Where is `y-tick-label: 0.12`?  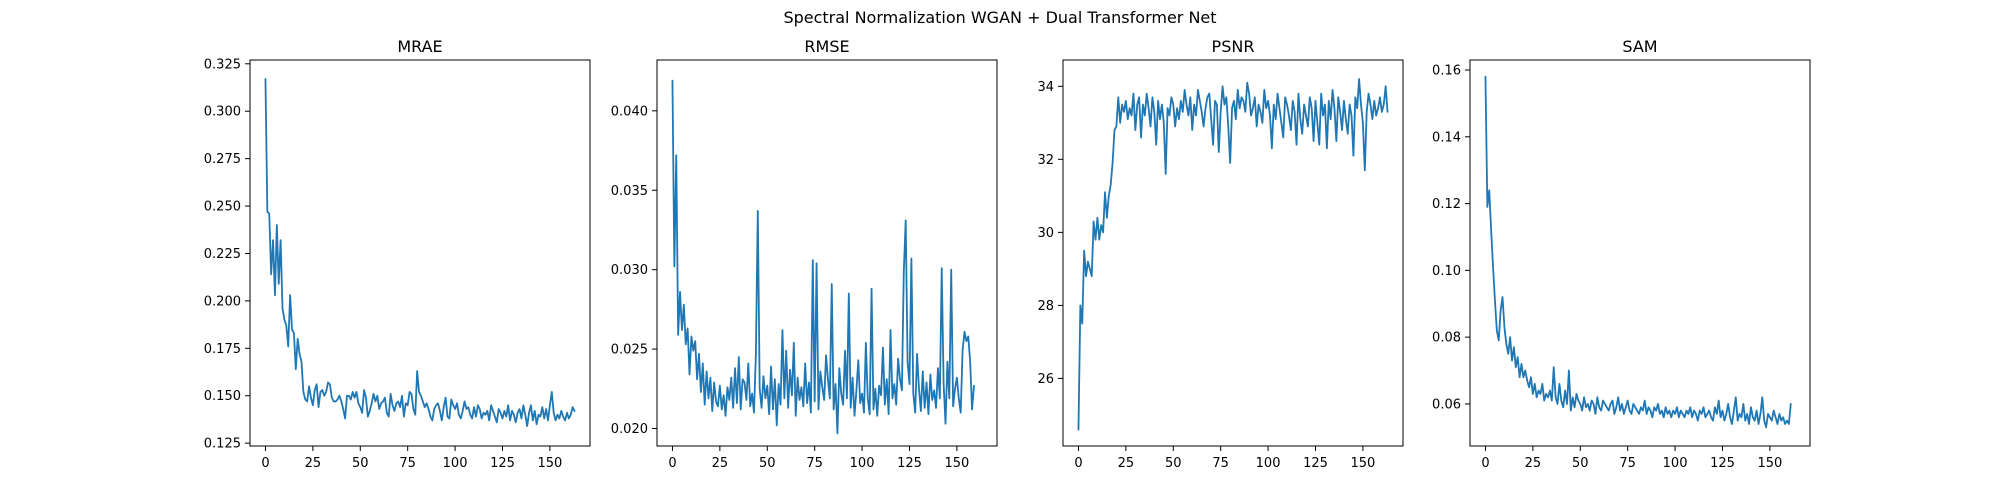 y-tick-label: 0.12 is located at coordinates (1446, 204).